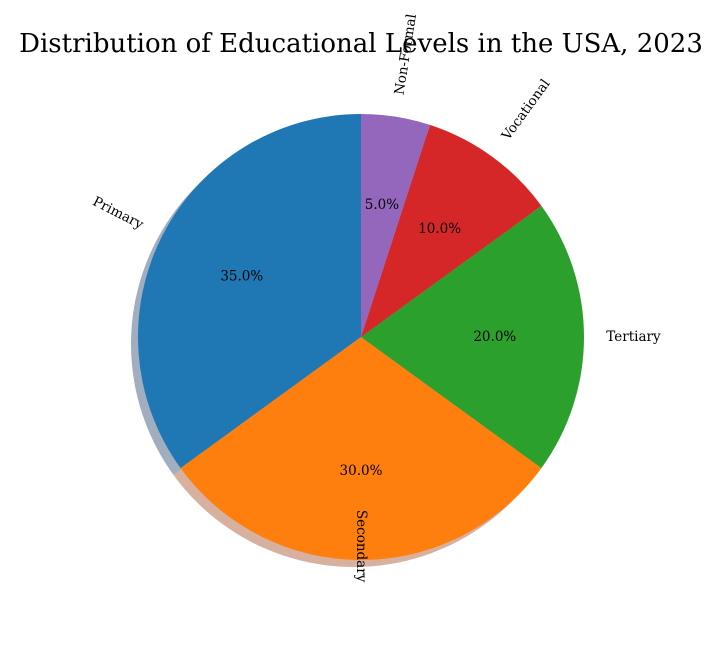 This screenshot has height=669, width=722. Describe the element at coordinates (361, 471) in the screenshot. I see `percent-label-secondary: 30.0%` at that location.